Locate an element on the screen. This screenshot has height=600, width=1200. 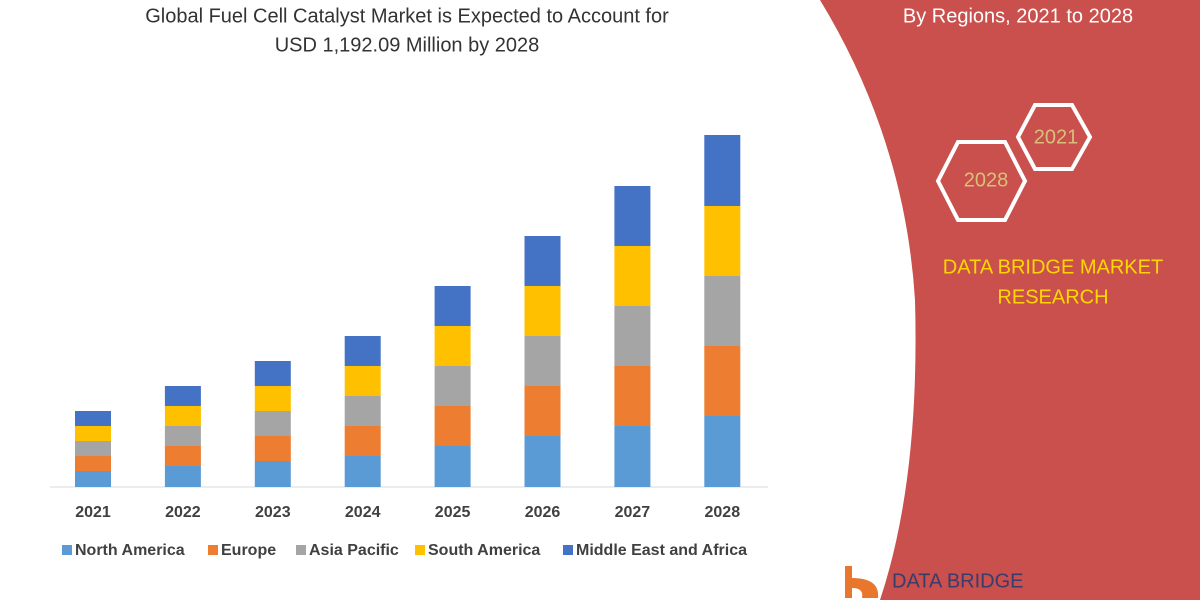
logo-mark is located at coordinates (862, 582).